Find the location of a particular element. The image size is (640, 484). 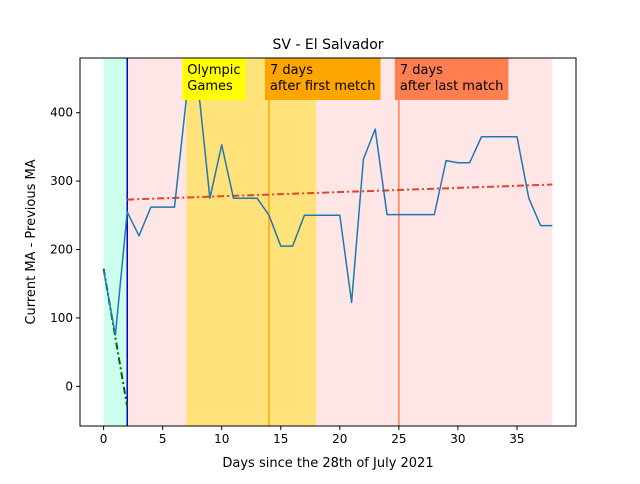

annotation-text-line: Olympic is located at coordinates (213, 70).